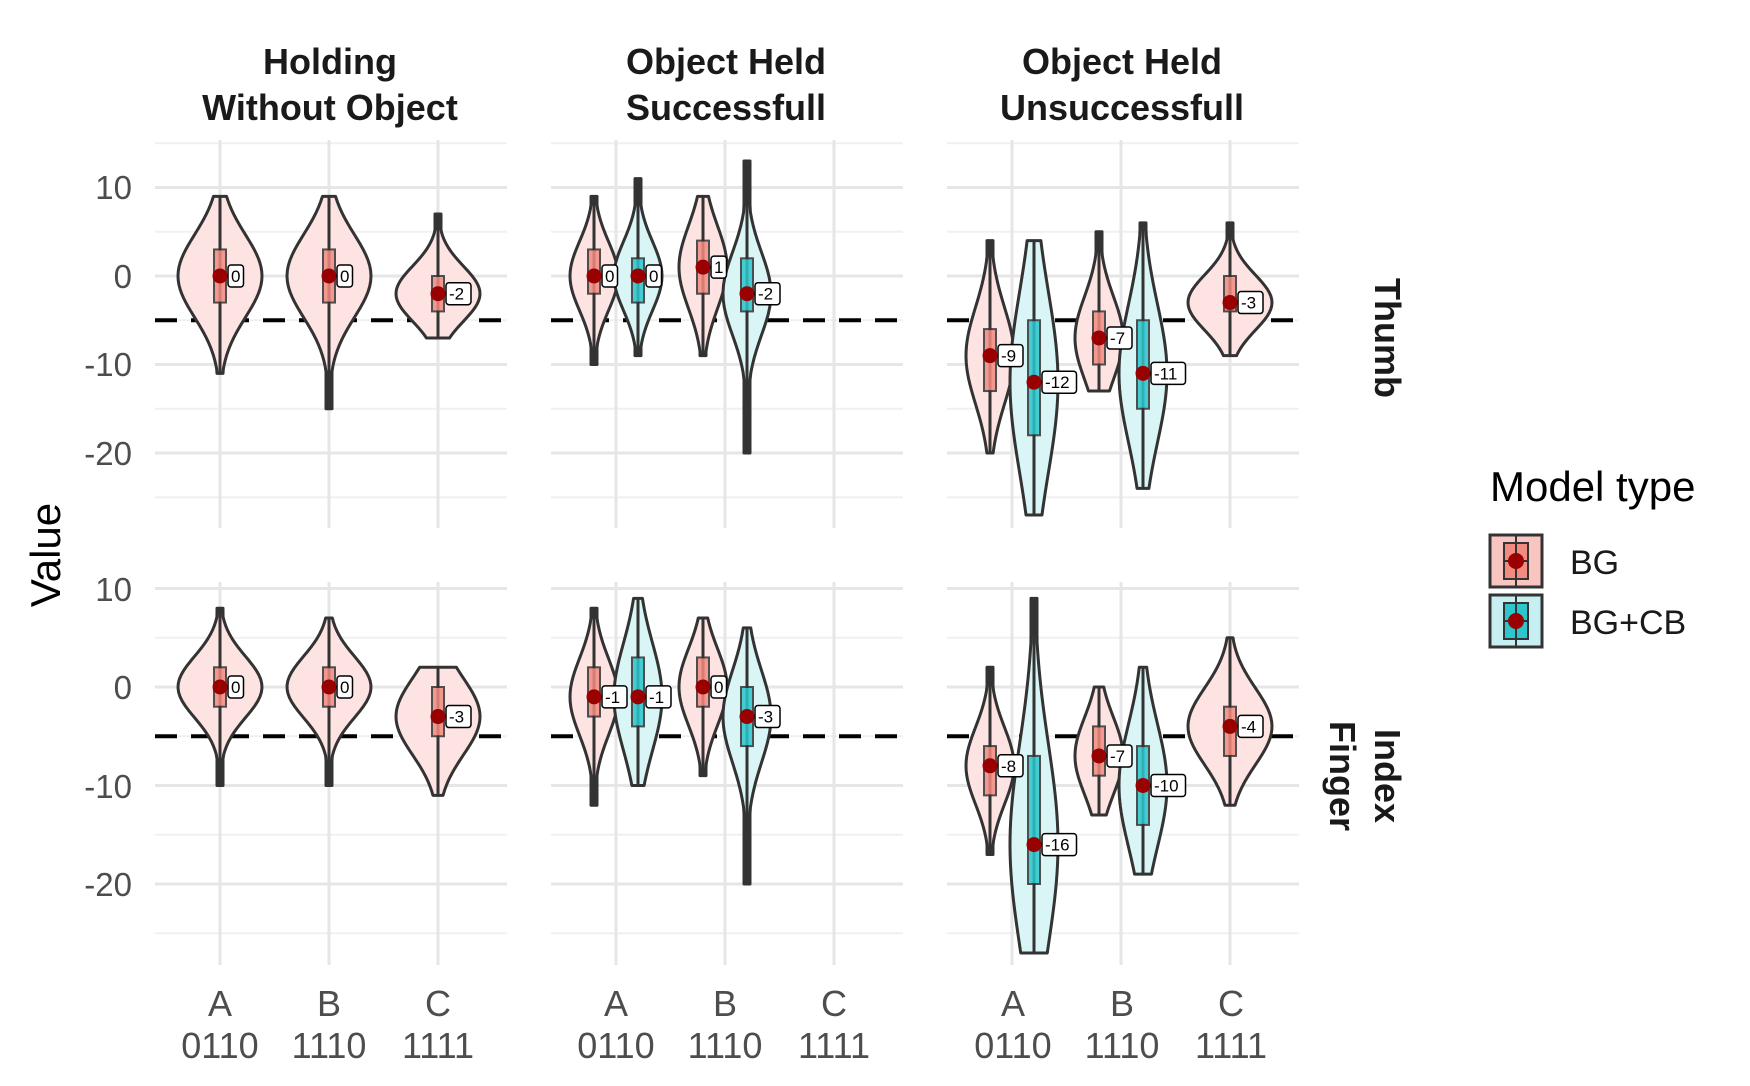  I want to click on row-strip-index-line1: Index, so click(1387, 776).